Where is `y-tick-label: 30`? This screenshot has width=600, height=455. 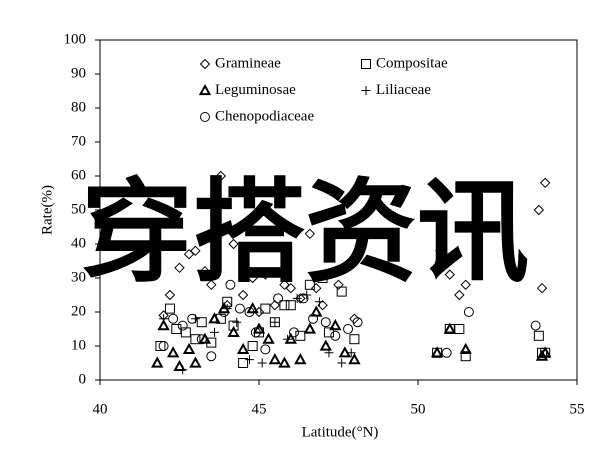
y-tick-label: 30 is located at coordinates (78, 277).